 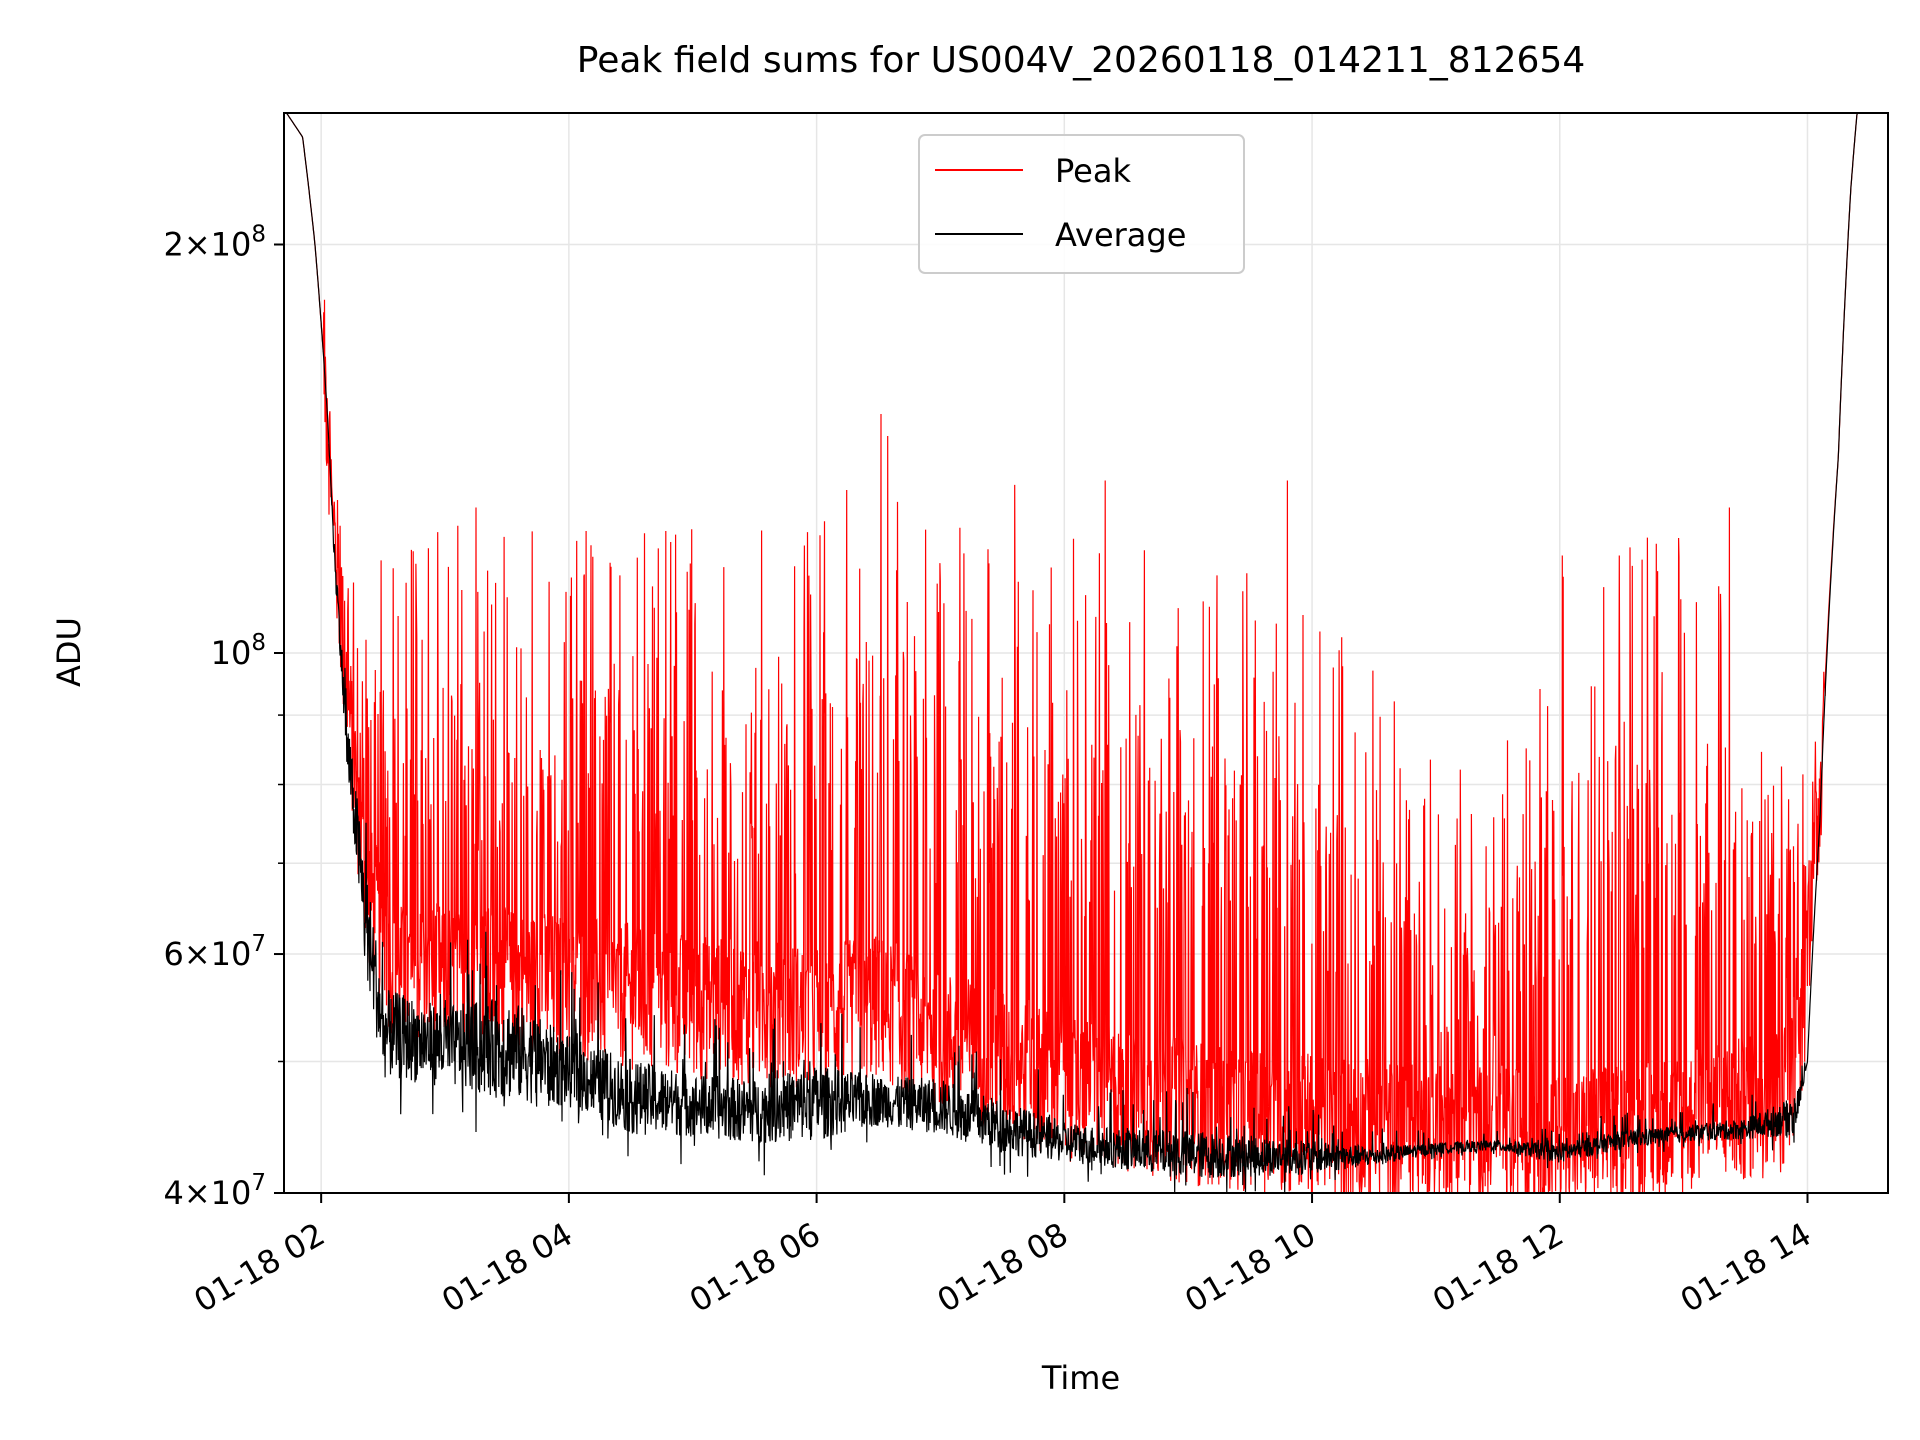 What do you see at coordinates (214, 243) in the screenshot?
I see `y-tick-label-3: 2×108` at bounding box center [214, 243].